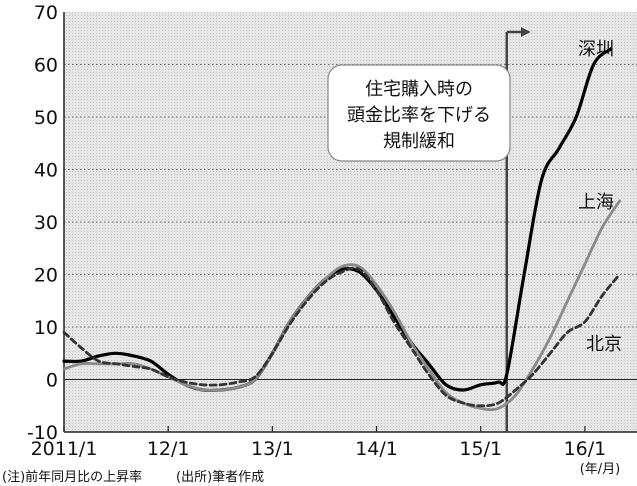 Image resolution: width=637 pixels, height=486 pixels. Describe the element at coordinates (46, 328) in the screenshot. I see `y-tick-label-10: 10` at that location.